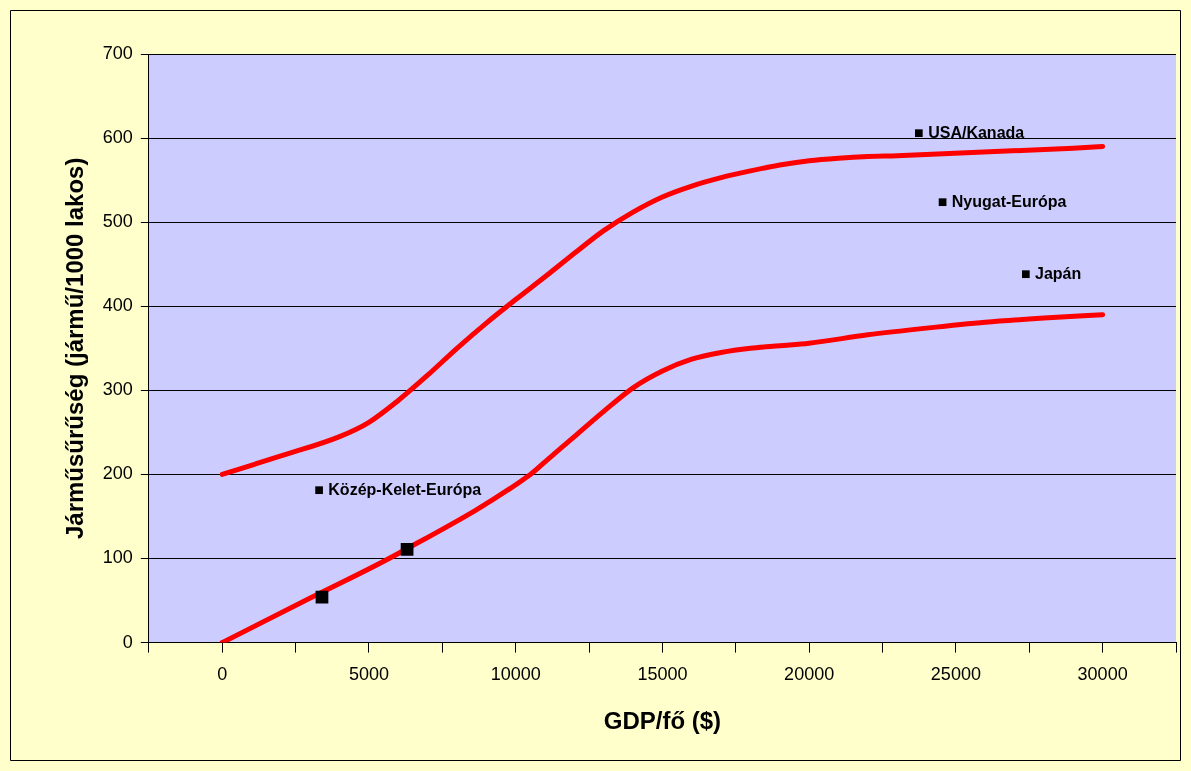 This screenshot has width=1191, height=771. What do you see at coordinates (117, 473) in the screenshot?
I see `y-tick-label: 200` at bounding box center [117, 473].